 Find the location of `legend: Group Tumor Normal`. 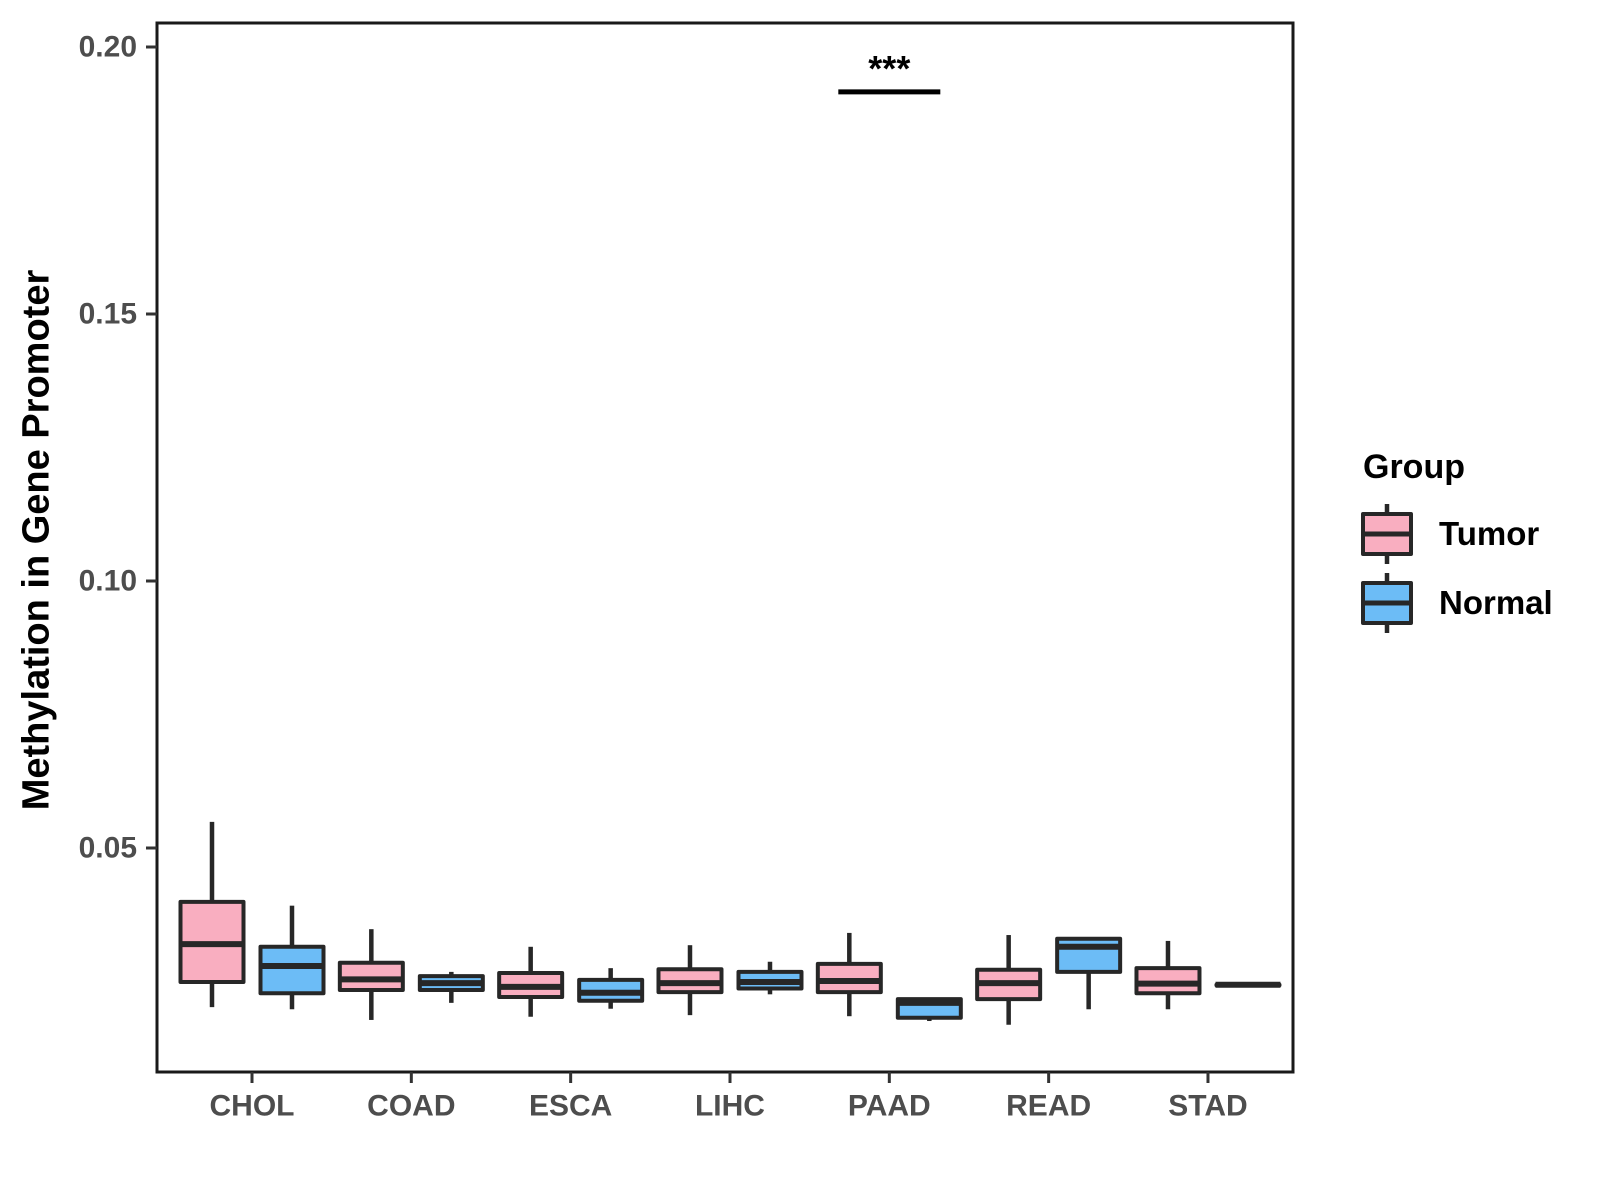

legend: Group Tumor Normal is located at coordinates (1456, 544).